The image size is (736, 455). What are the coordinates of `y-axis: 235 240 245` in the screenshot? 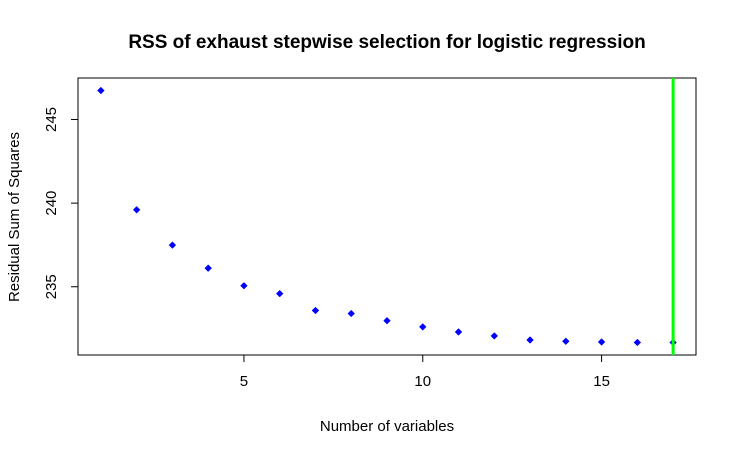 It's located at (61, 203).